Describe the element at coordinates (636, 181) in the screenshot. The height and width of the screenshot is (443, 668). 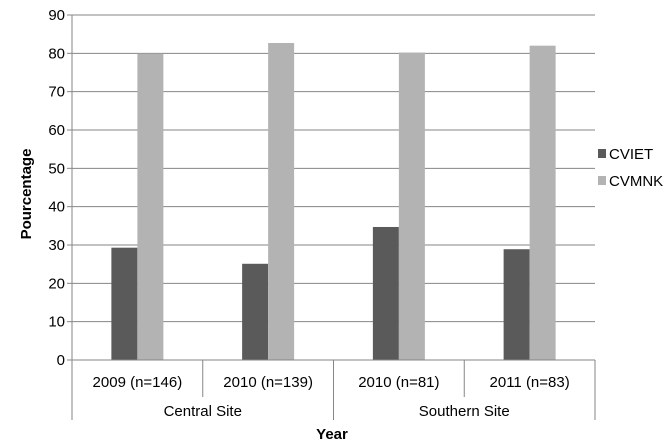
I see `legend-label: CVMNK` at that location.